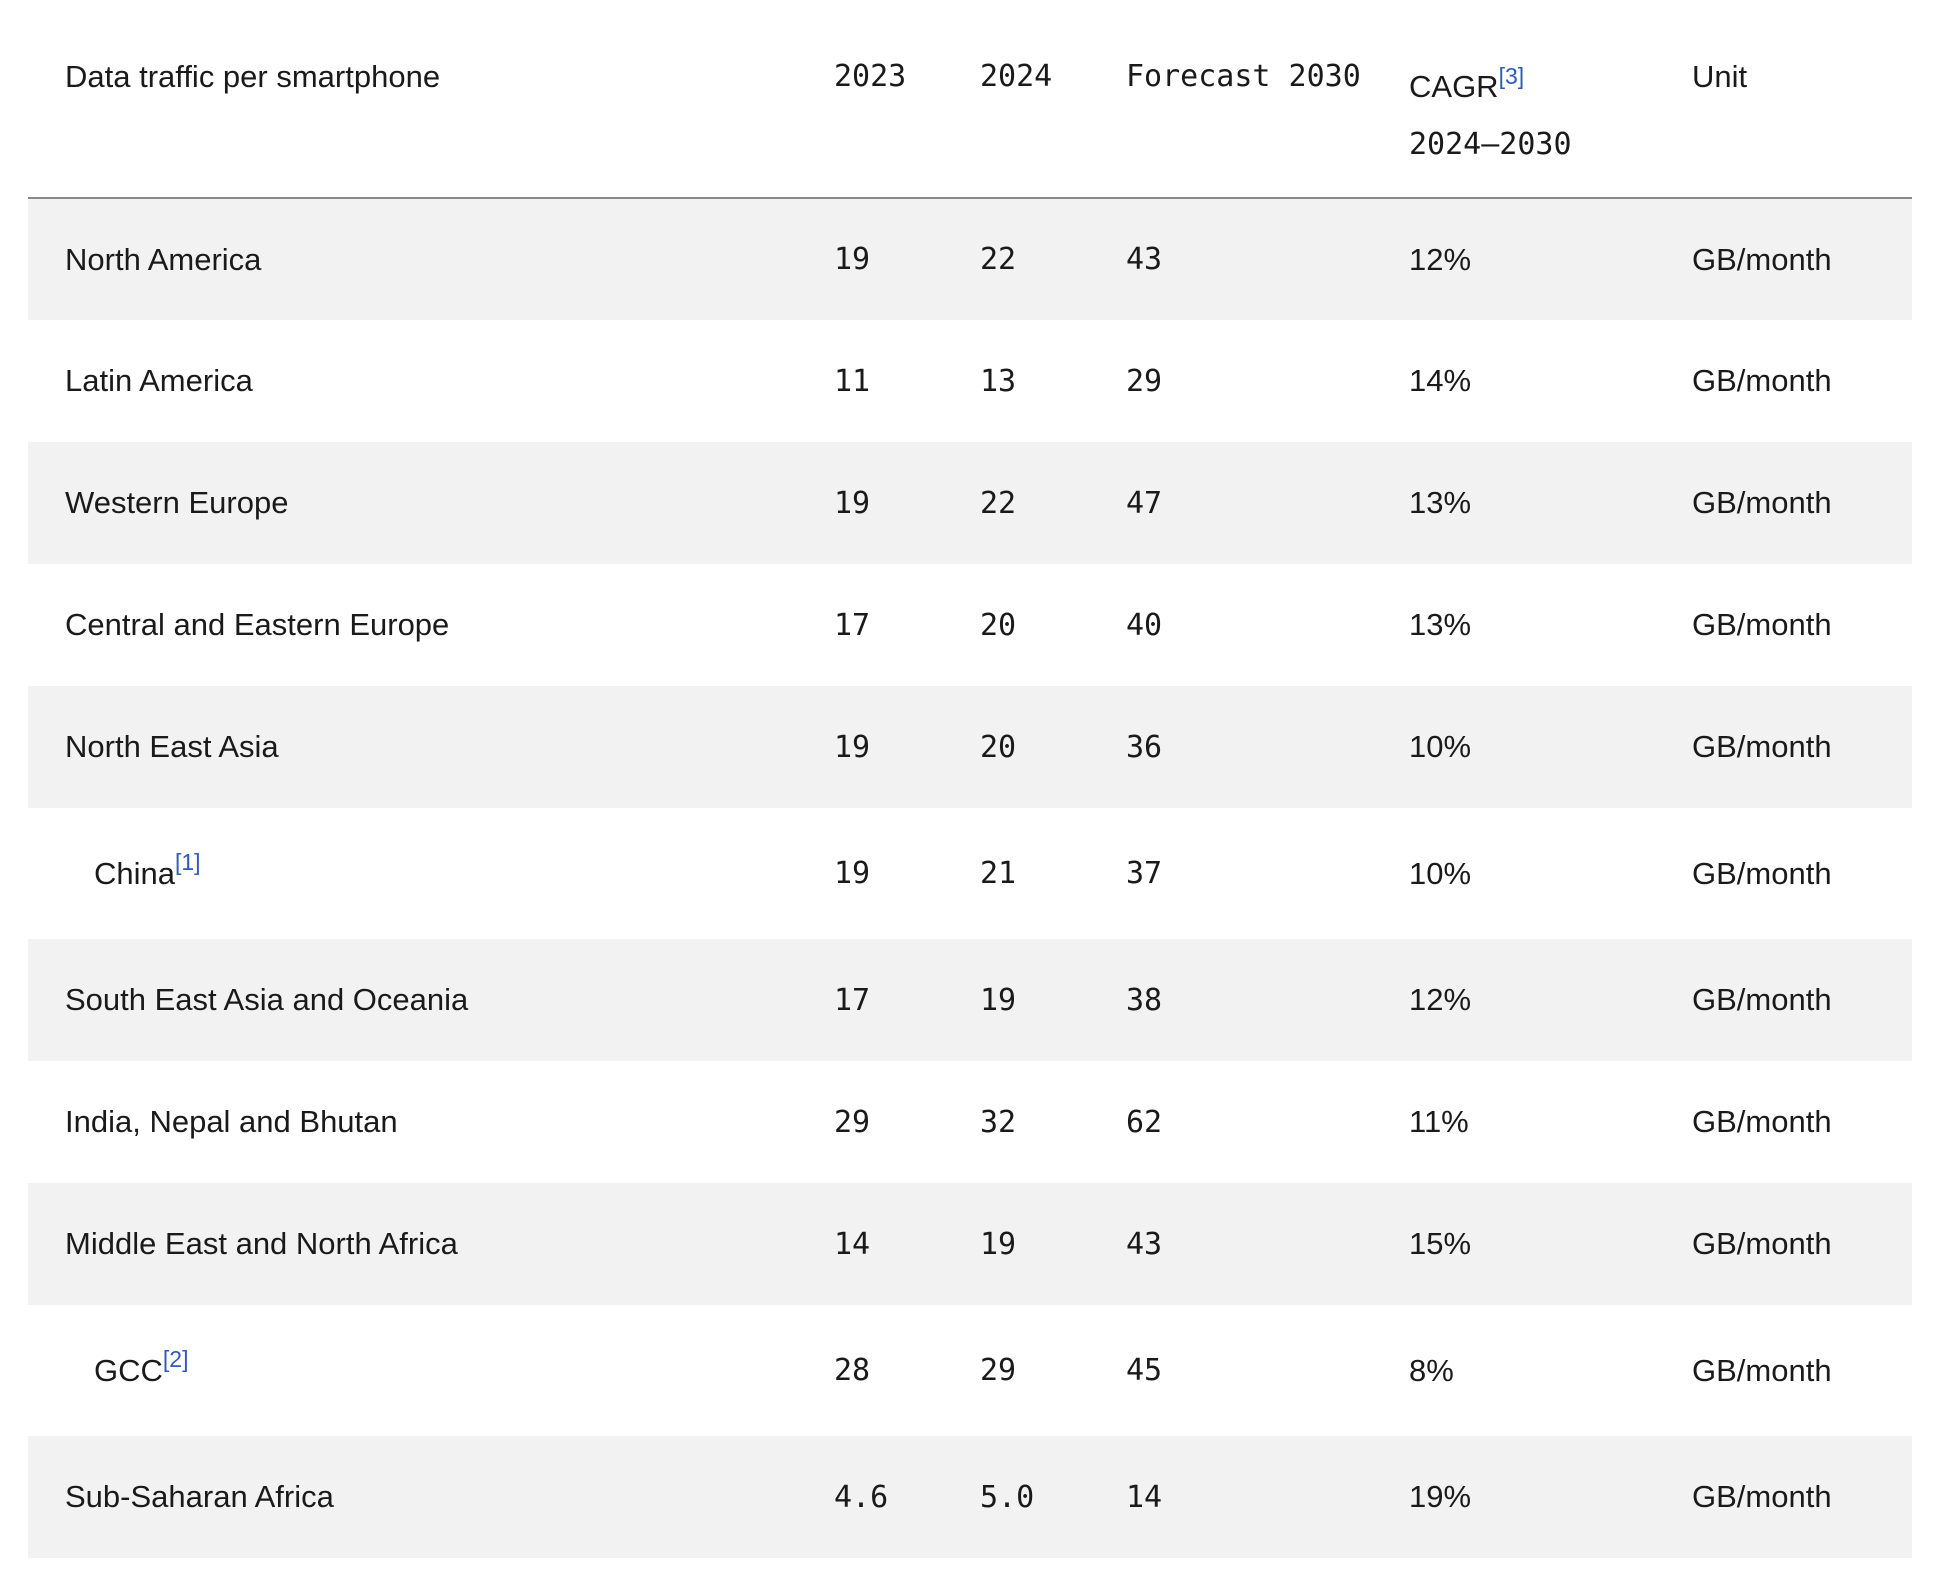  Describe the element at coordinates (1144, 625) in the screenshot. I see `cell-forecast-2030: 40` at that location.